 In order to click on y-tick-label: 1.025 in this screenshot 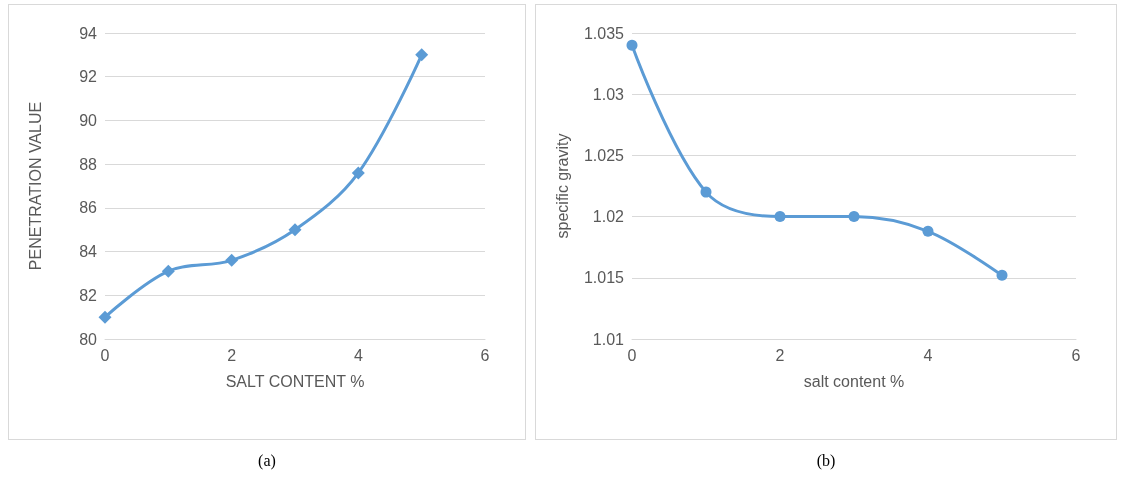, I will do `click(604, 155)`.